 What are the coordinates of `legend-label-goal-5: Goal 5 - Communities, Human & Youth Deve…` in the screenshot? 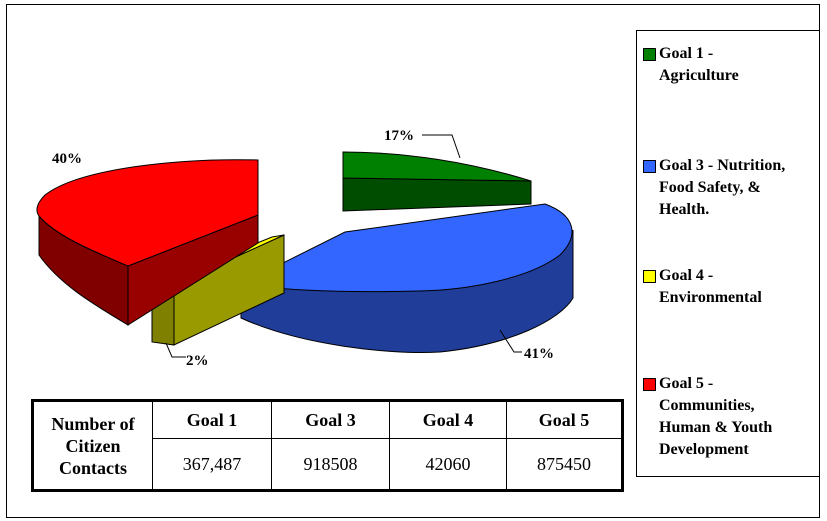 It's located at (716, 416).